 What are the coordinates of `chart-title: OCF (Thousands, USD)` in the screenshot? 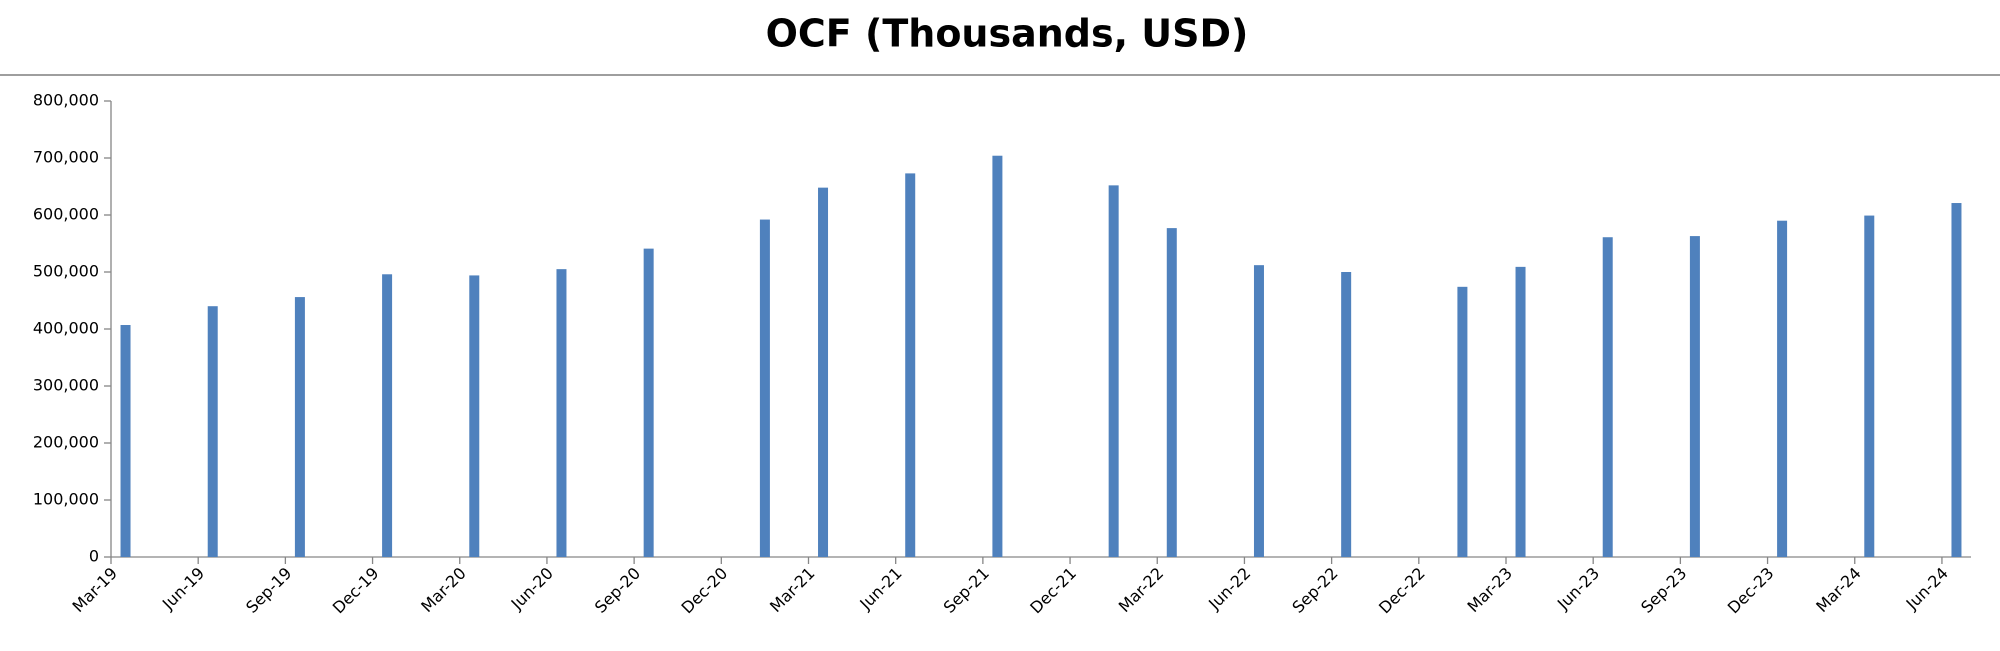 It's located at (1007, 34).